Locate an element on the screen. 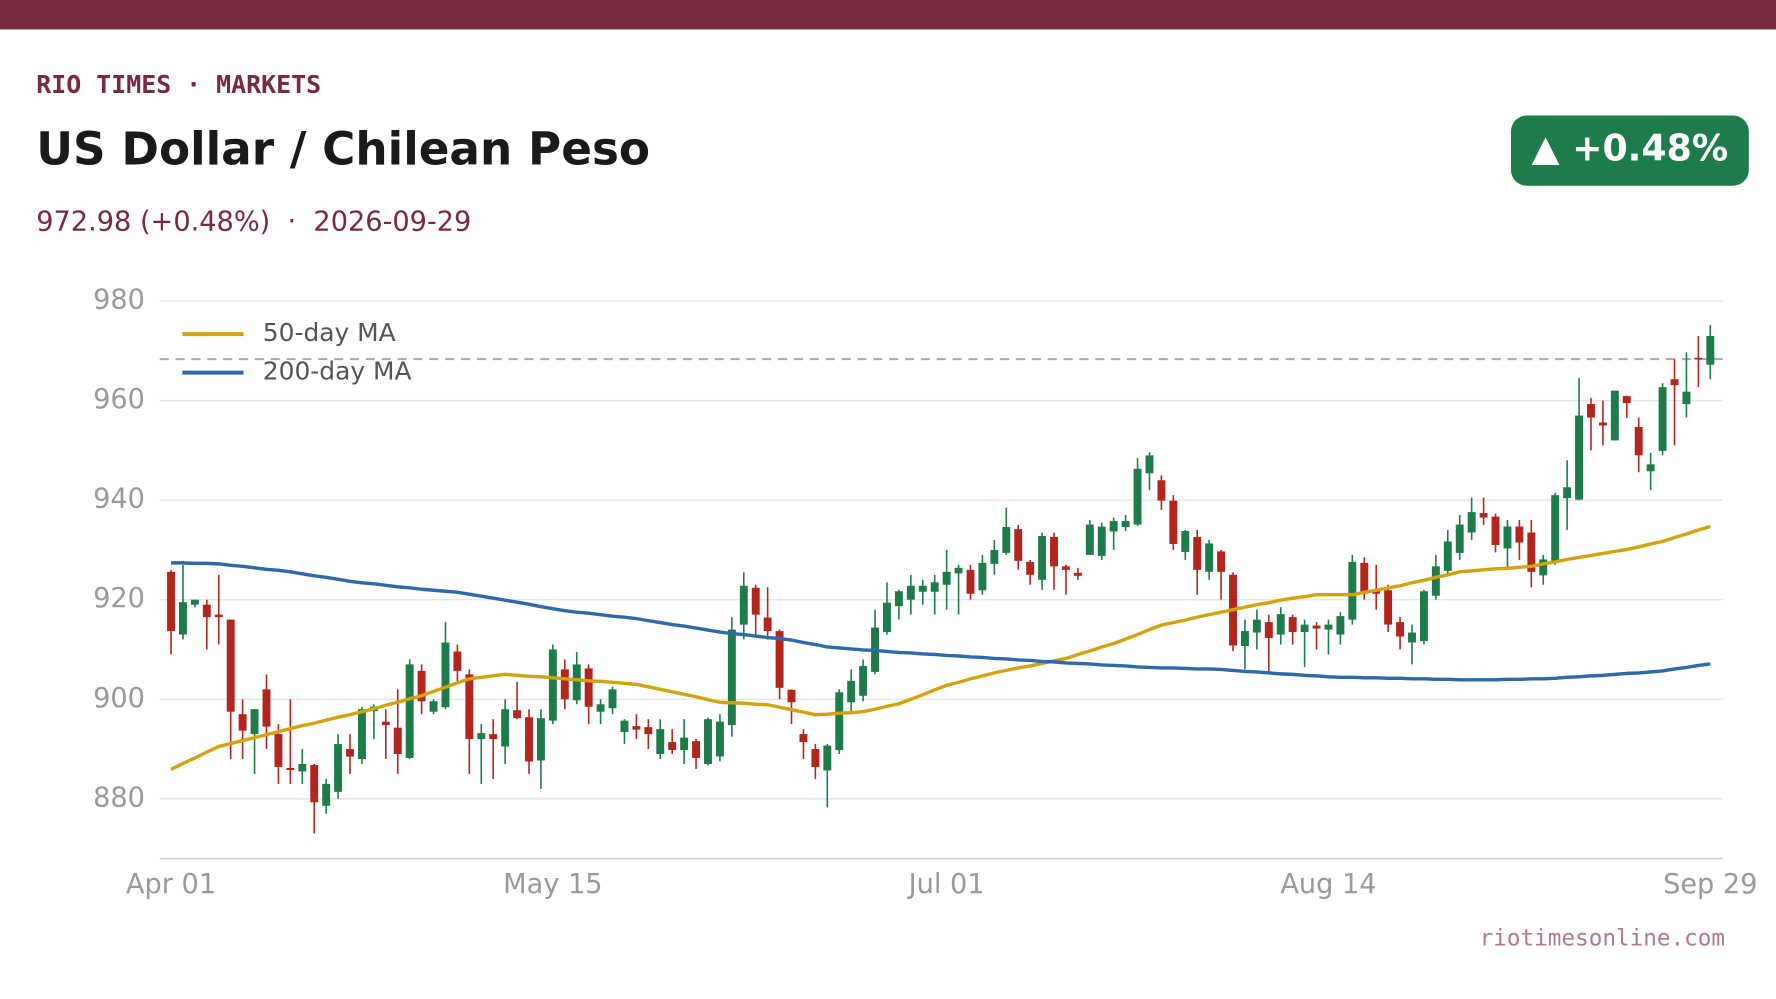 The image size is (1776, 999). x-tick-label: May 15 is located at coordinates (552, 884).